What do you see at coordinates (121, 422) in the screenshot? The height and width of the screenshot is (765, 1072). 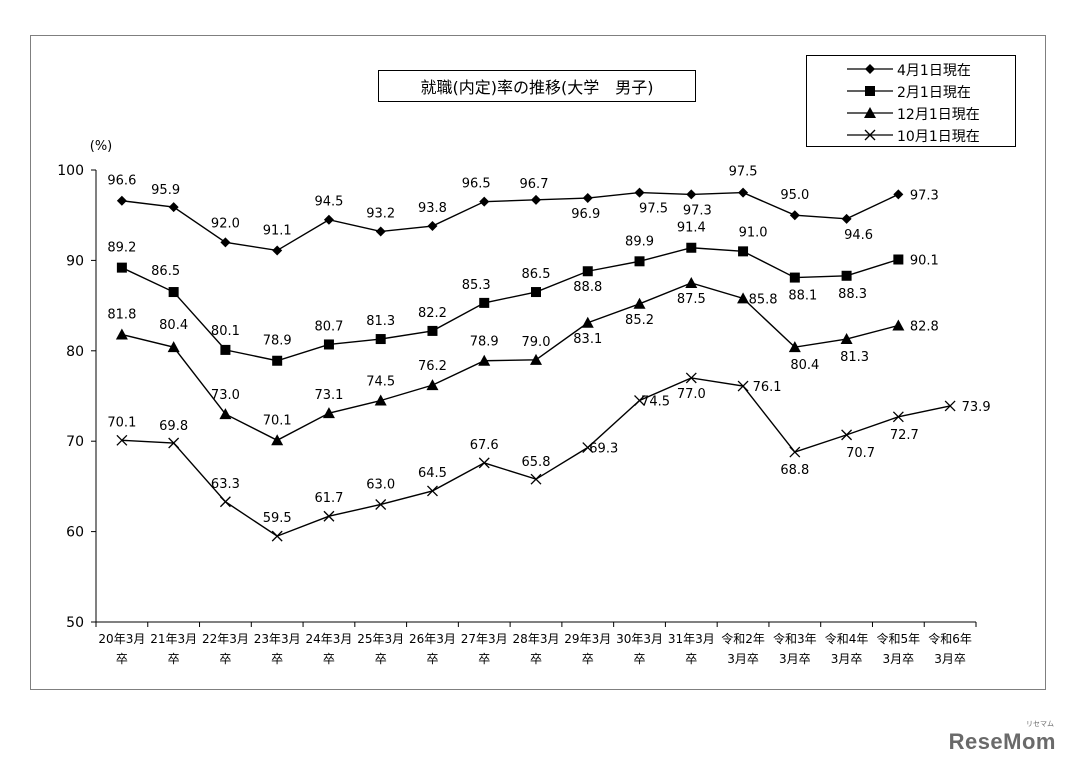 I see `data-label: 70.1` at bounding box center [121, 422].